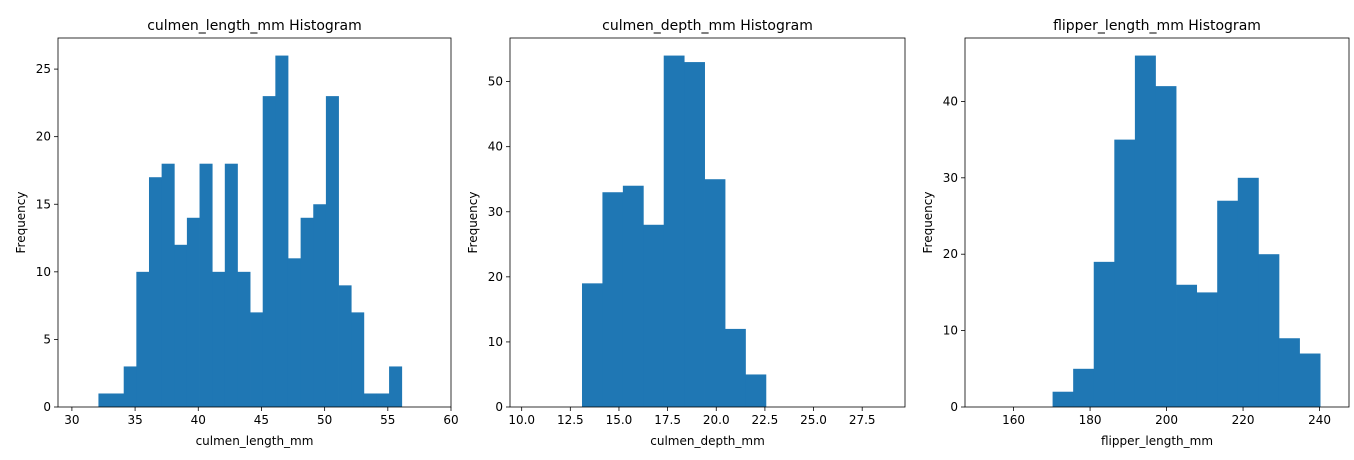 Image resolution: width=1354 pixels, height=460 pixels. I want to click on x-tick-label: 50, so click(324, 420).